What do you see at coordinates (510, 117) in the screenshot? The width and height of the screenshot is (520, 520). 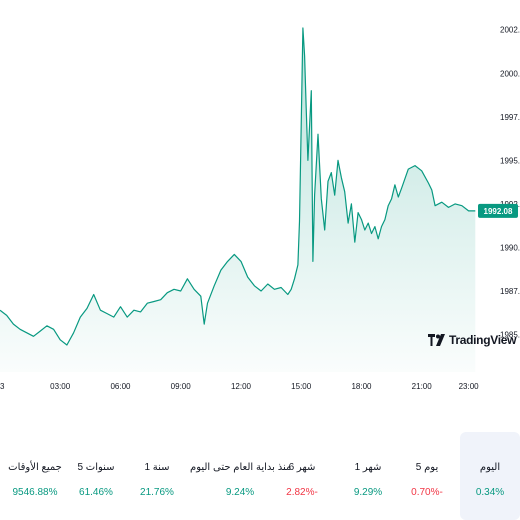 I see `y-tick-label: 1997.50` at bounding box center [510, 117].